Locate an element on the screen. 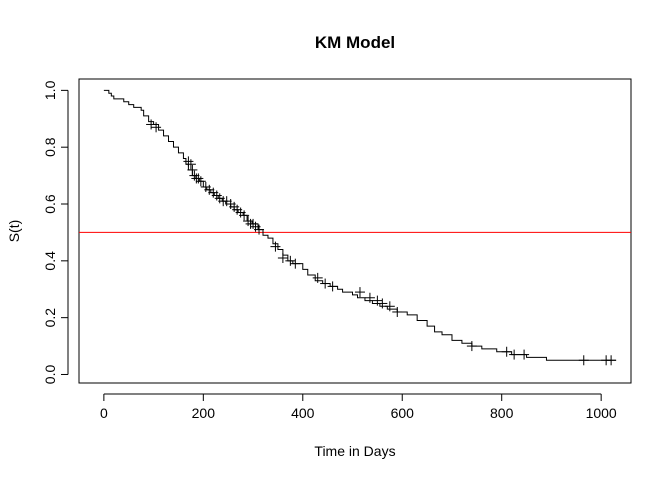 This screenshot has width=672, height=480. x-tick-label: 0 is located at coordinates (104, 413).